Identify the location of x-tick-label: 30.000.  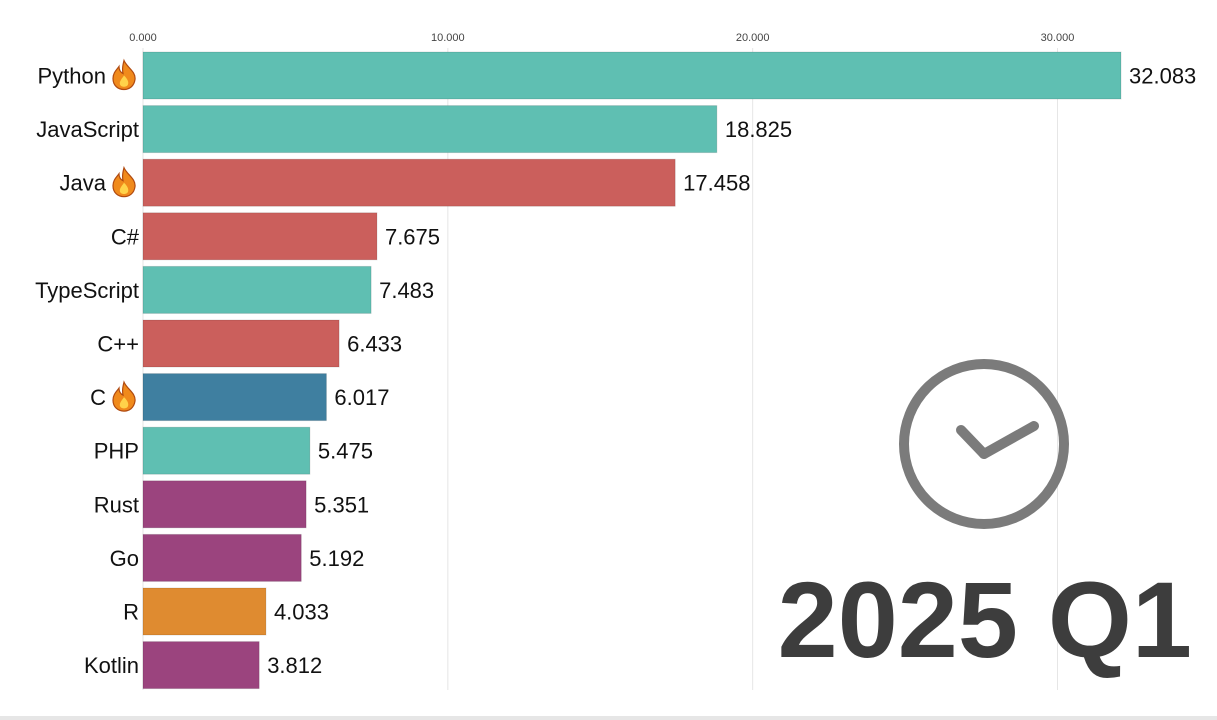
(1058, 38).